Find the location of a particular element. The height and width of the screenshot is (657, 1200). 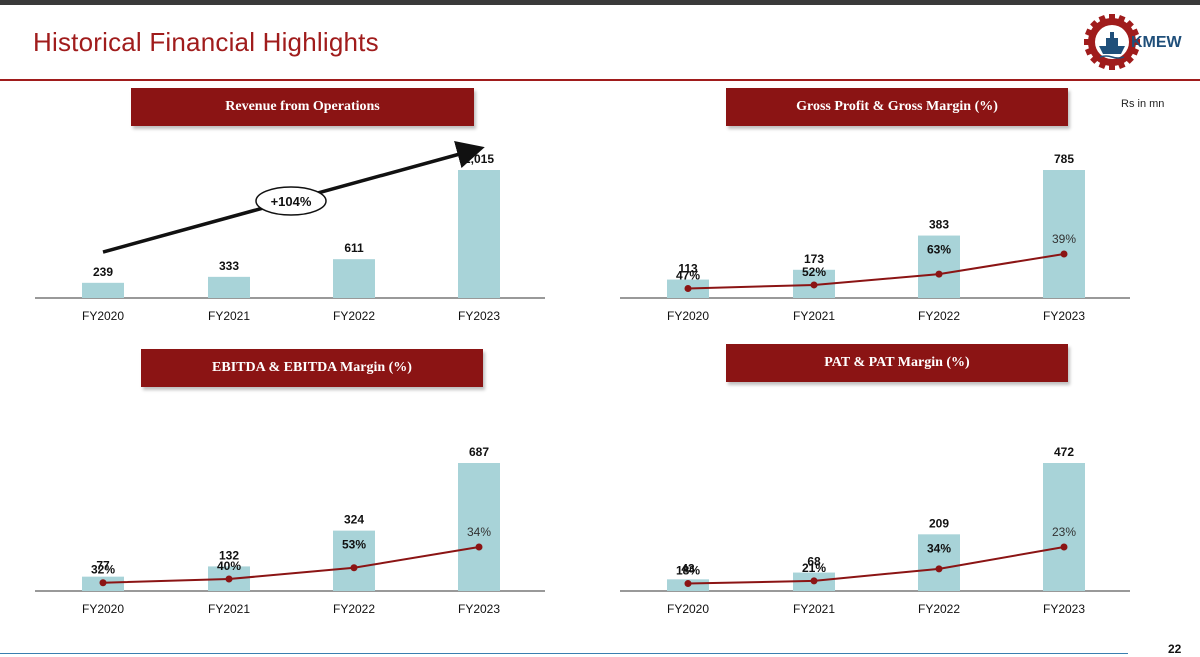

bar-value-label: 239 is located at coordinates (103, 272).